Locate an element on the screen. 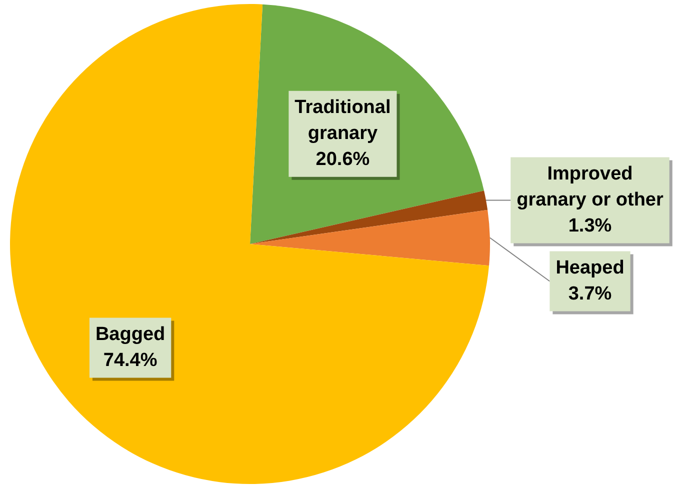 The width and height of the screenshot is (685, 488). data-label: 20.6% is located at coordinates (343, 159).